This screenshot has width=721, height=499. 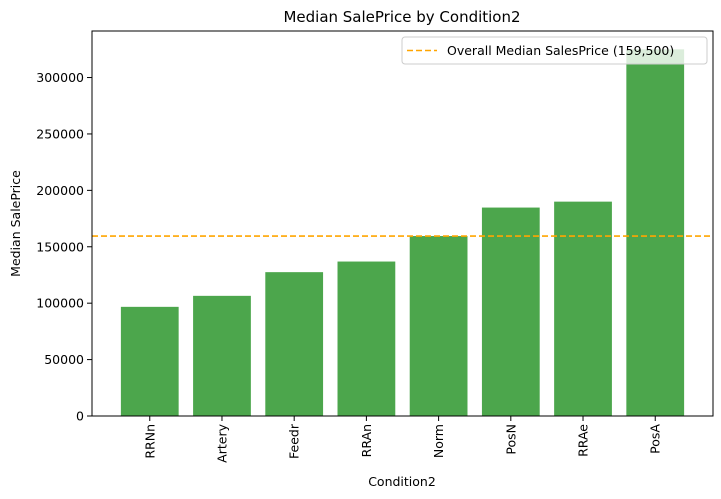 What do you see at coordinates (510, 311) in the screenshot?
I see `bar-posn` at bounding box center [510, 311].